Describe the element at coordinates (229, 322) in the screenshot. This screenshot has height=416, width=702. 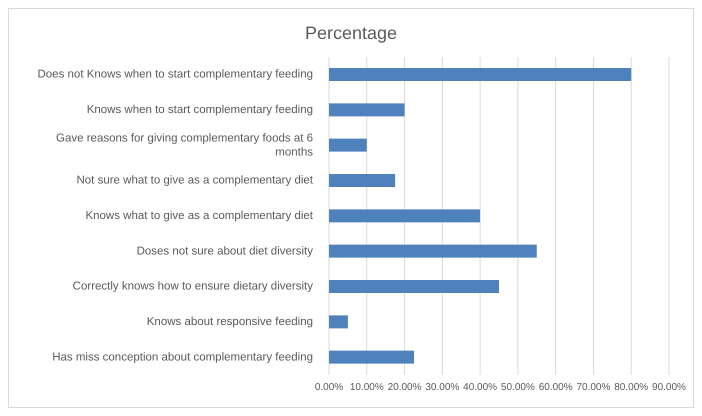
I see `y-tick-label: Knows about responsive feeding` at that location.